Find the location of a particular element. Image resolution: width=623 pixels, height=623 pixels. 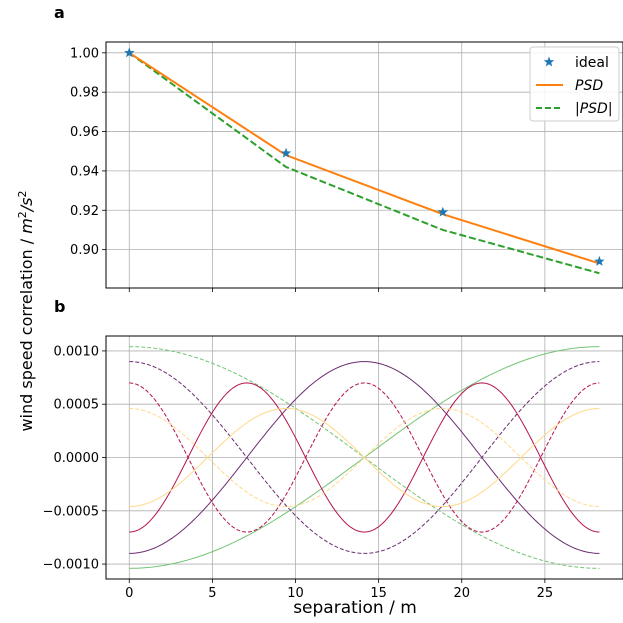

panel-b-xtick-label: 0 is located at coordinates (129, 593).